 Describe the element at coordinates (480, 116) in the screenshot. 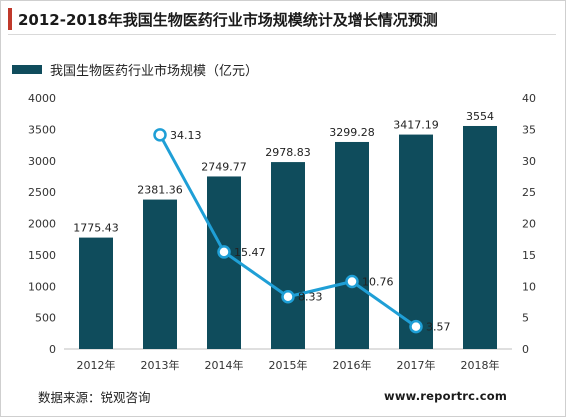

I see `bar-value-label: 3554` at that location.